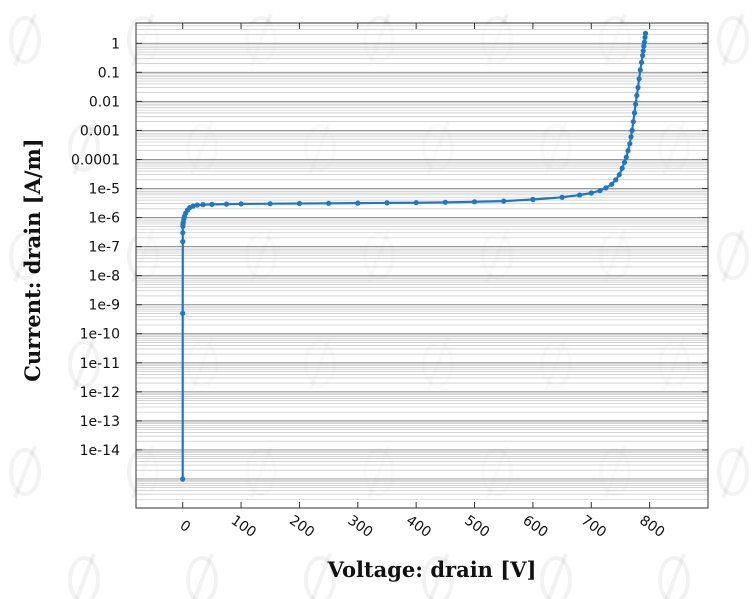  I want to click on y-tick-label: 1e-5, so click(104, 190).